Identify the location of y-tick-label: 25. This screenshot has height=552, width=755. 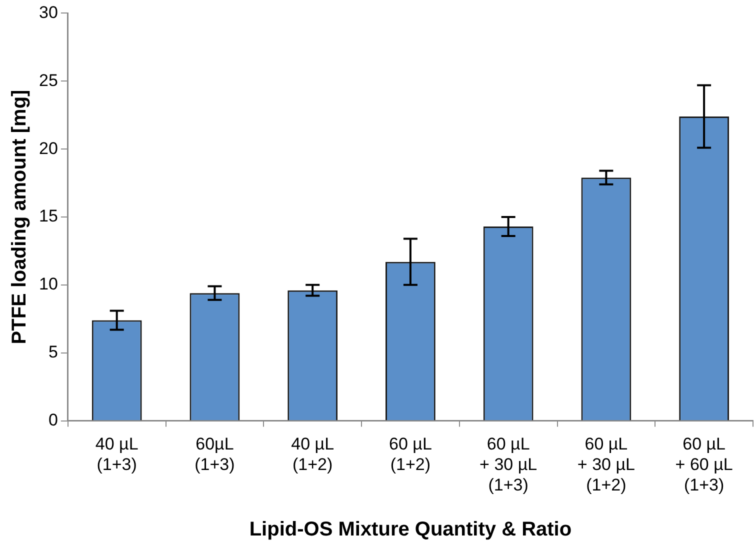
(48, 80).